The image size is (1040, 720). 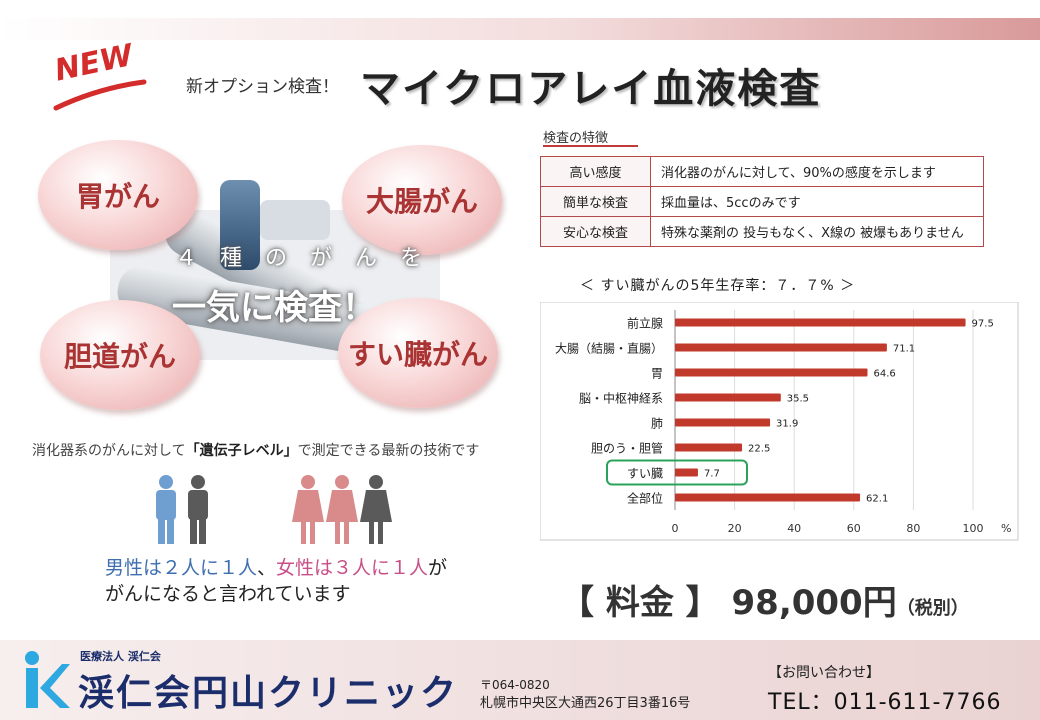 I want to click on data-label: 71.1, so click(x=904, y=349).